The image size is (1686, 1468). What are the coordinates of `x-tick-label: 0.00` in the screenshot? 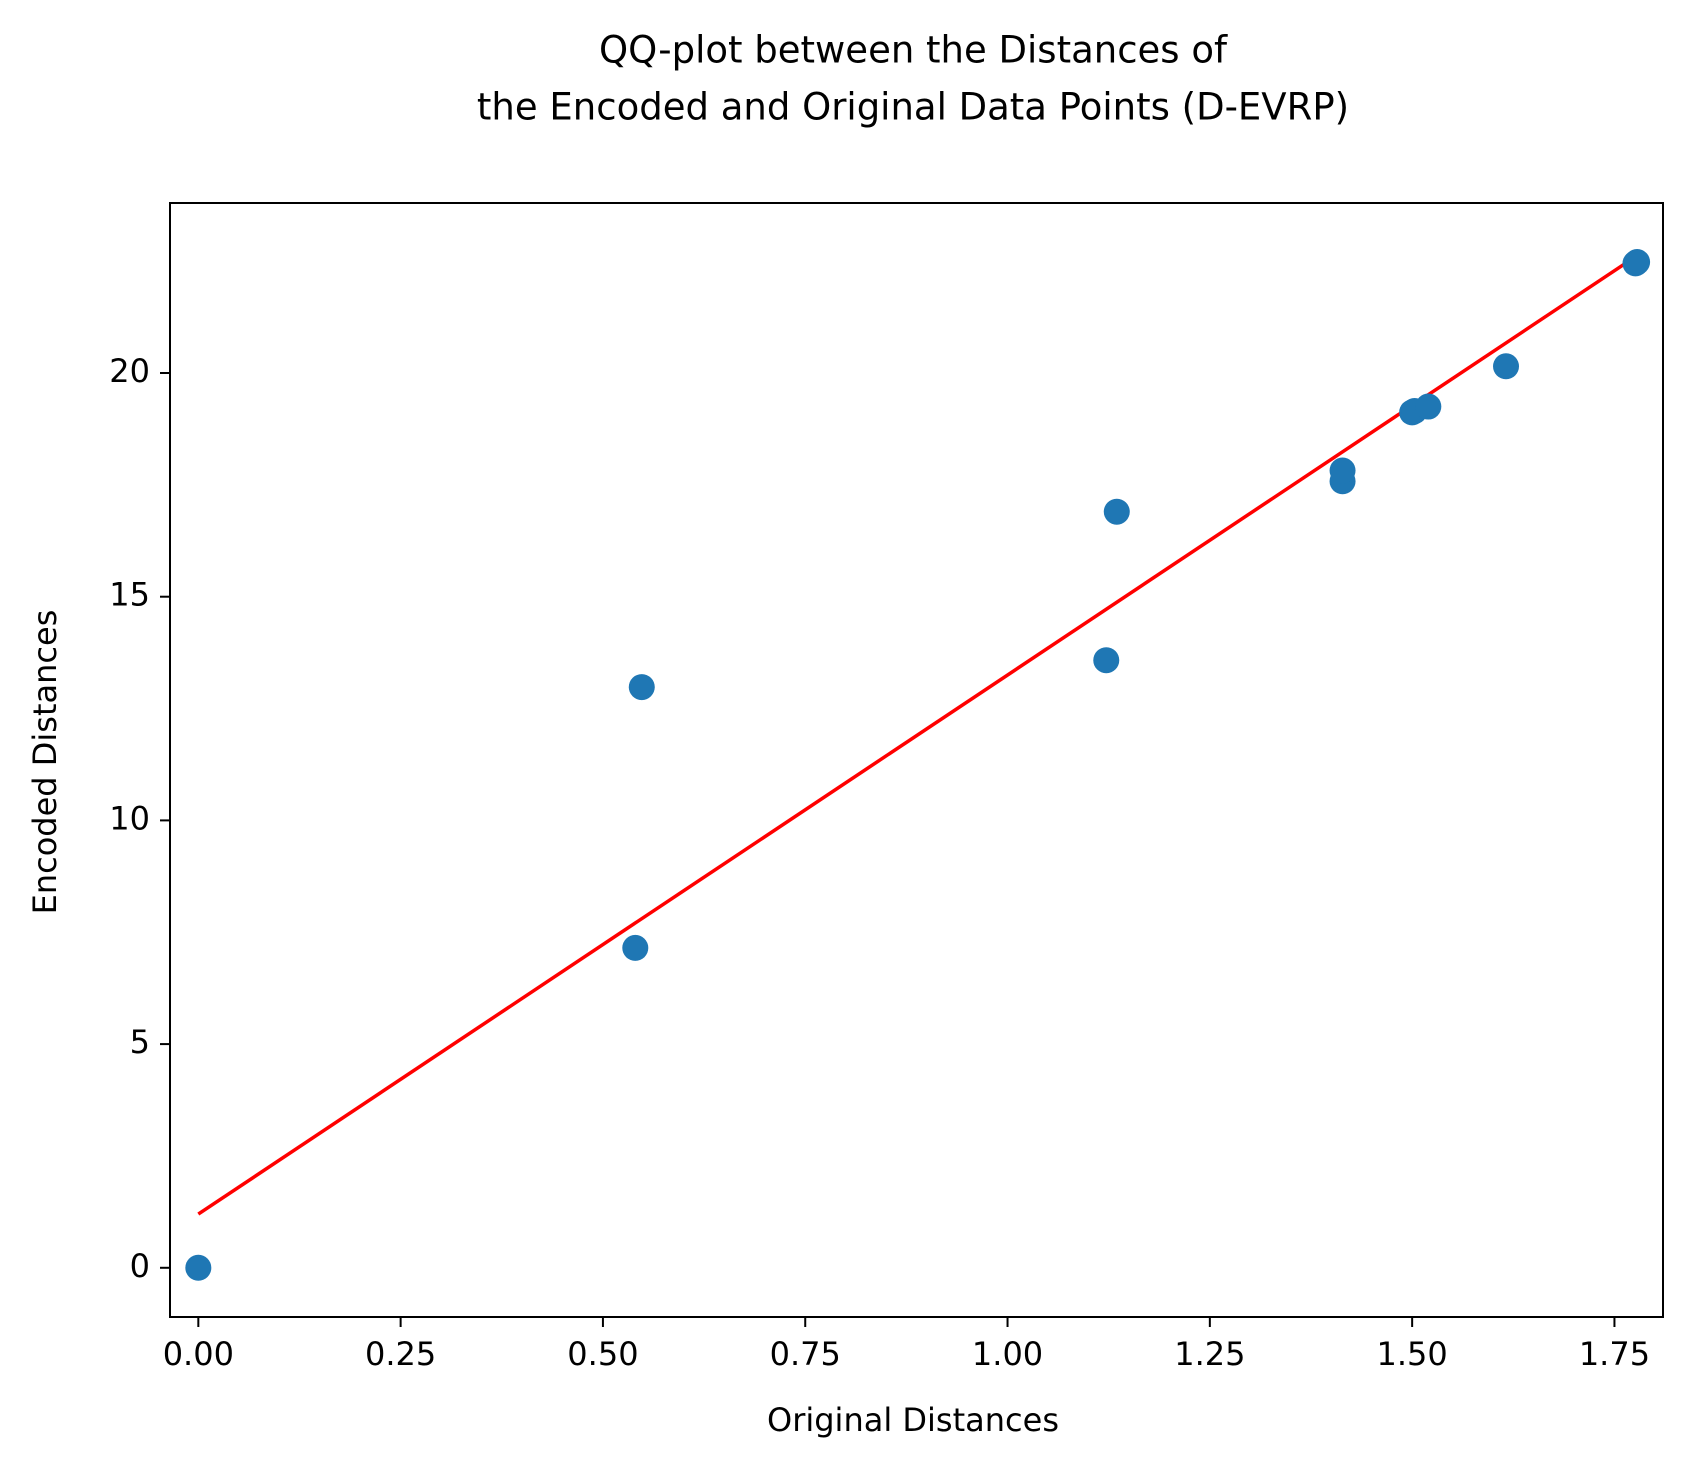 It's located at (198, 1354).